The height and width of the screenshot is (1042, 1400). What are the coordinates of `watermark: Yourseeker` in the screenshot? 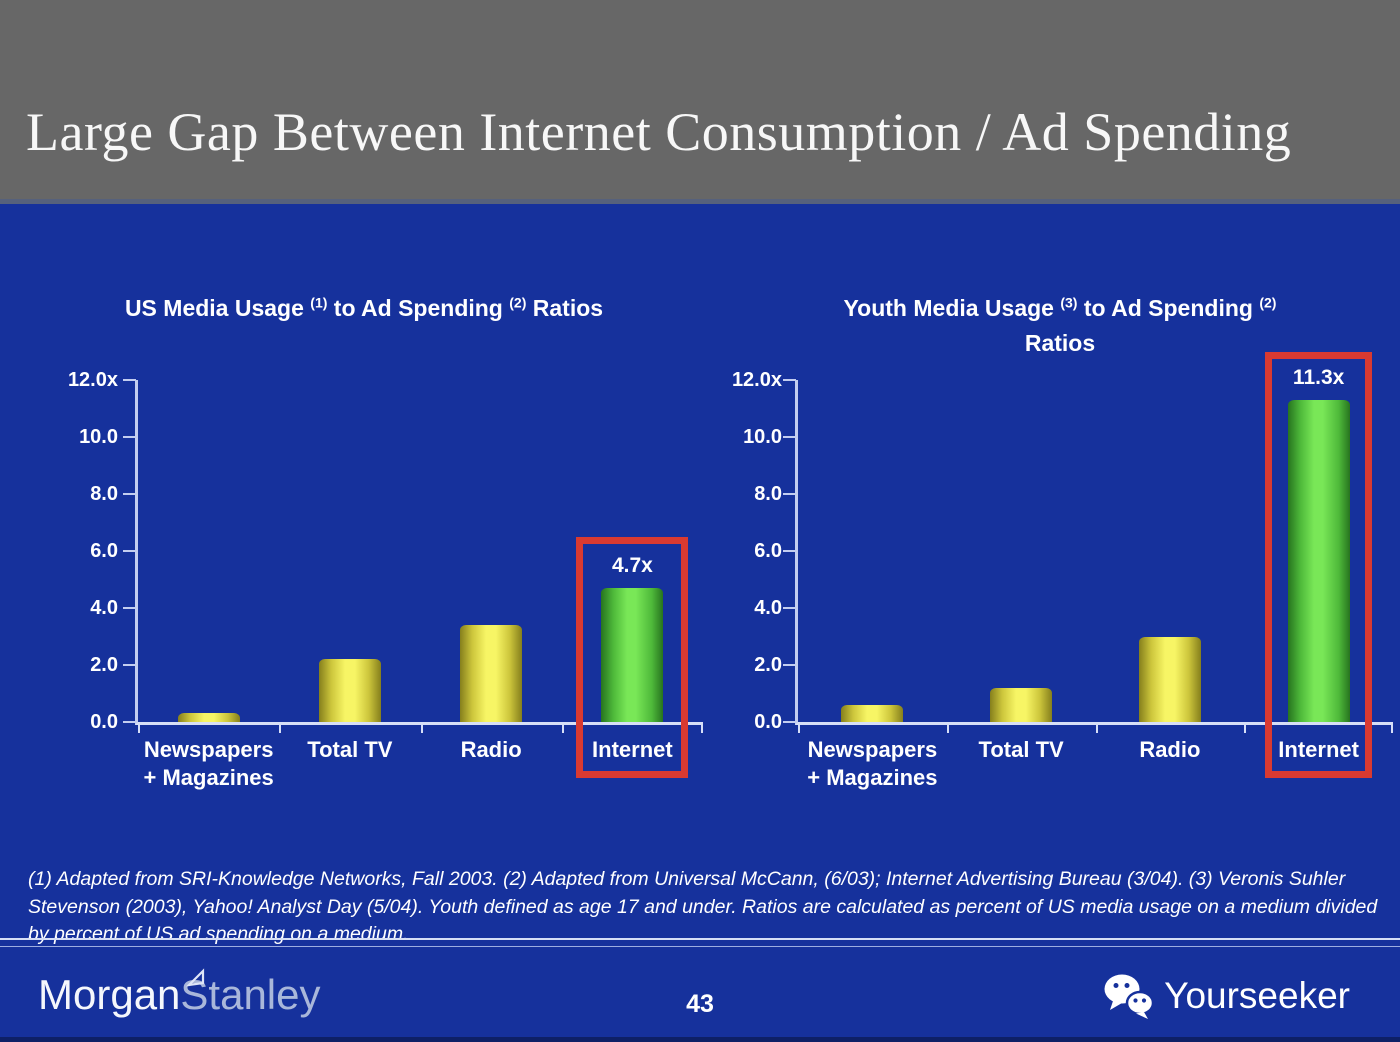 It's located at (1226, 996).